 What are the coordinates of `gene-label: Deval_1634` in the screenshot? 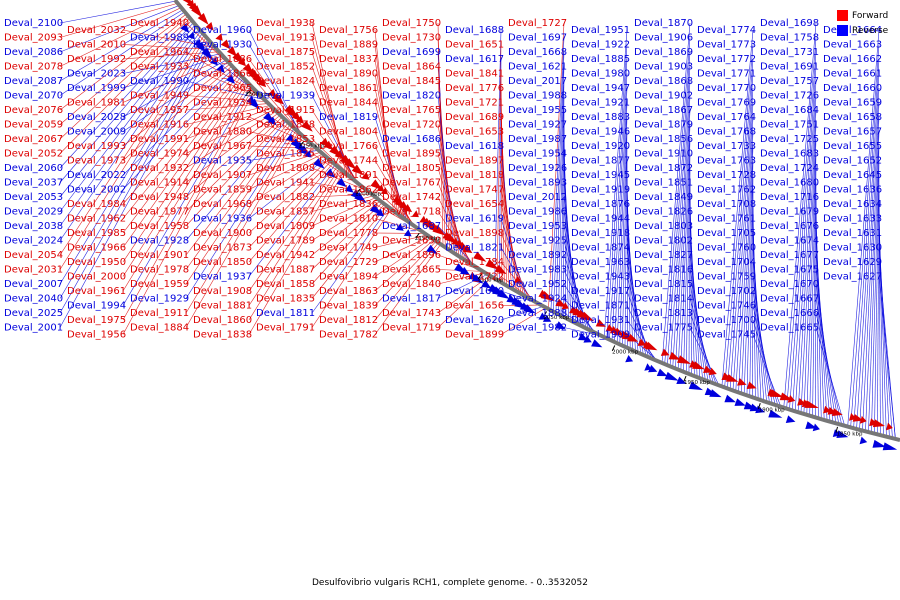 It's located at (852, 204).